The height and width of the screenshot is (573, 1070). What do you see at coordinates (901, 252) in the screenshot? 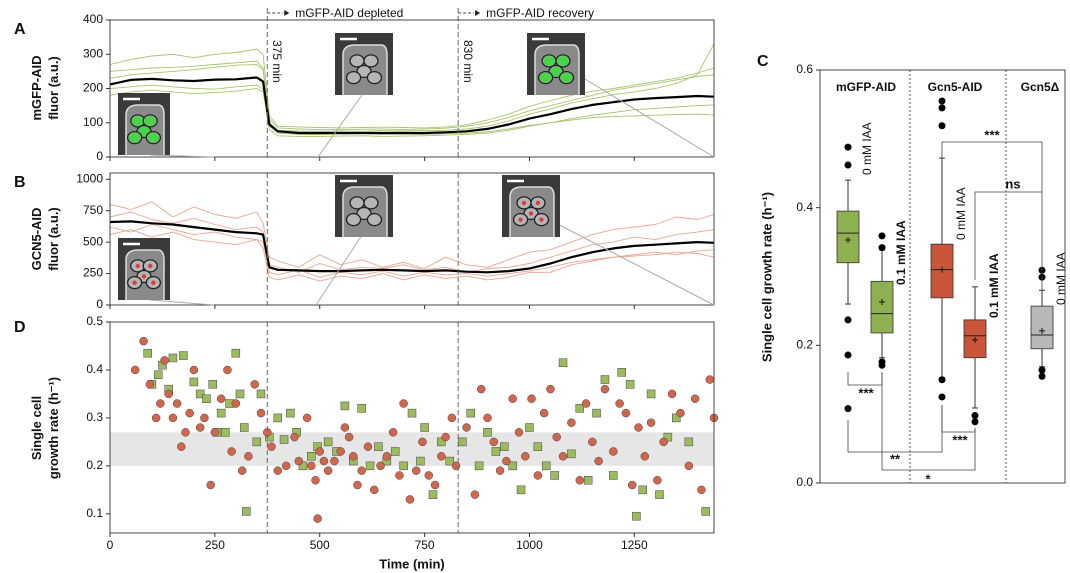
I see `box-label: 0.1 mM IAA` at bounding box center [901, 252].